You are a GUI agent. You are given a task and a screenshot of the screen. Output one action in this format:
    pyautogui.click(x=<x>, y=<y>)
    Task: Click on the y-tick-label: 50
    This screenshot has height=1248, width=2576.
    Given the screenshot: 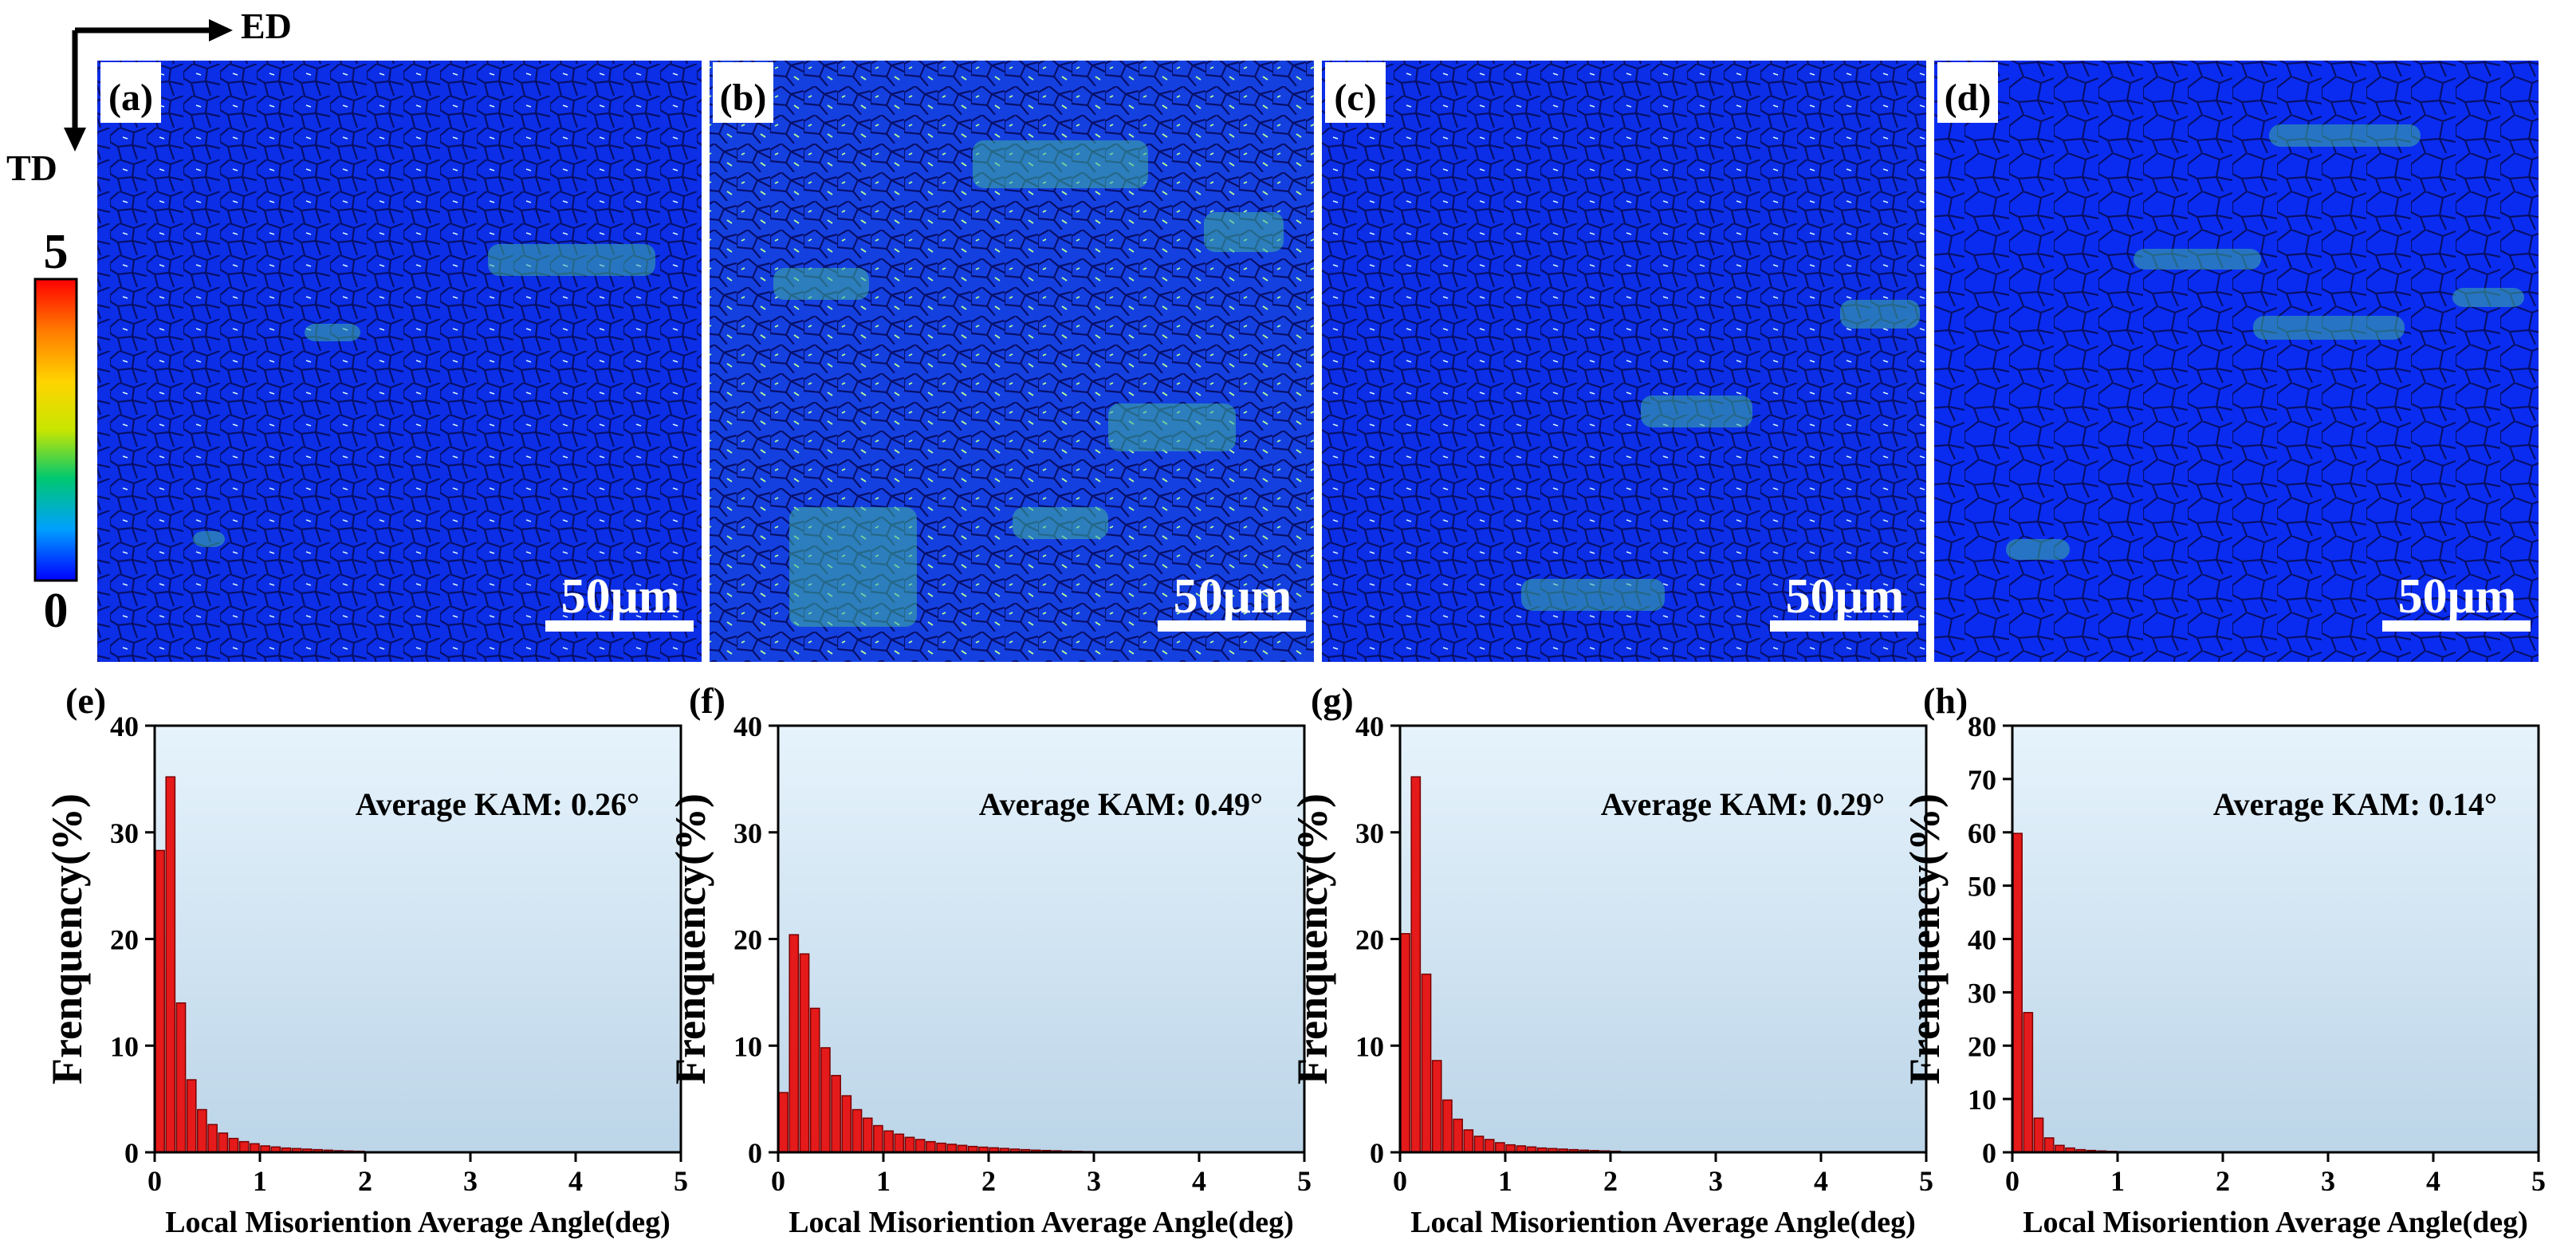 What is the action you would take?
    pyautogui.click(x=1982, y=887)
    